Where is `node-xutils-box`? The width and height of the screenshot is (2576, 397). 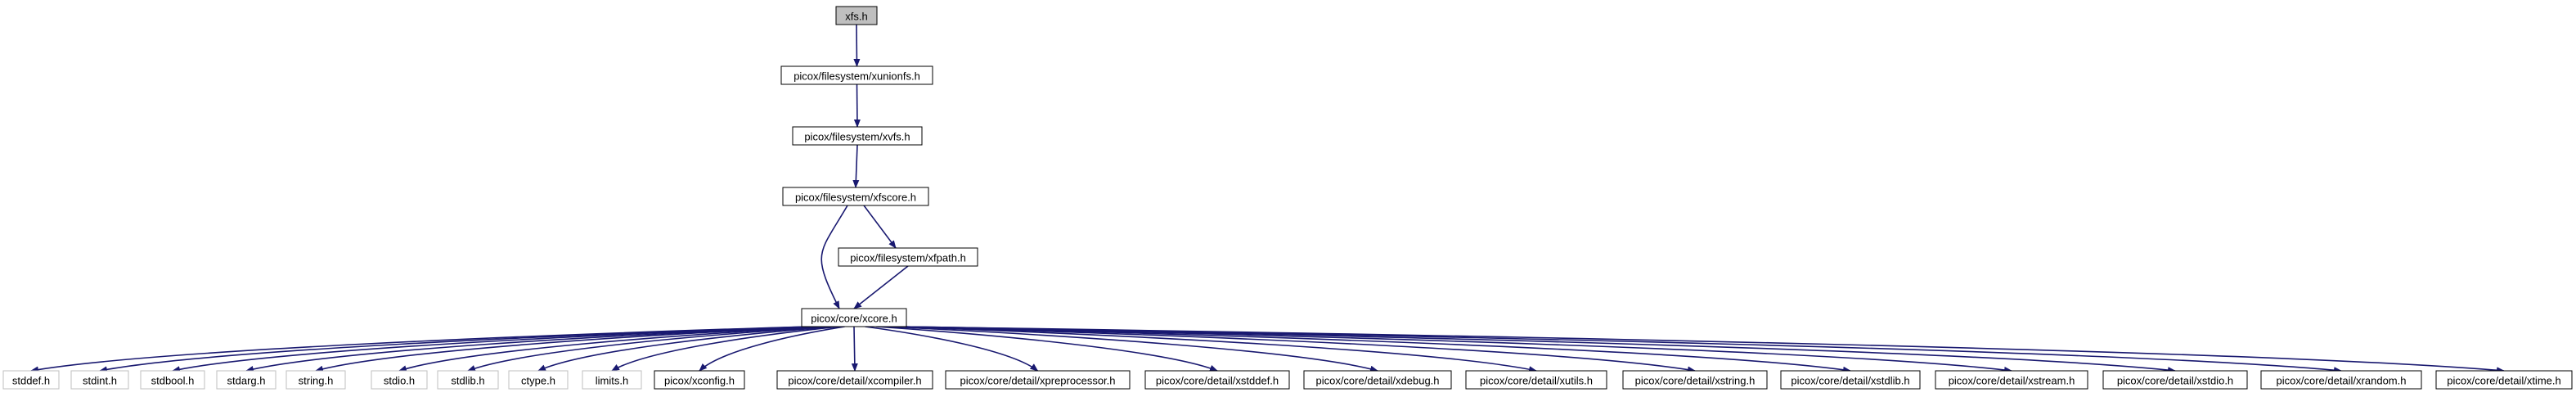 node-xutils-box is located at coordinates (1536, 380).